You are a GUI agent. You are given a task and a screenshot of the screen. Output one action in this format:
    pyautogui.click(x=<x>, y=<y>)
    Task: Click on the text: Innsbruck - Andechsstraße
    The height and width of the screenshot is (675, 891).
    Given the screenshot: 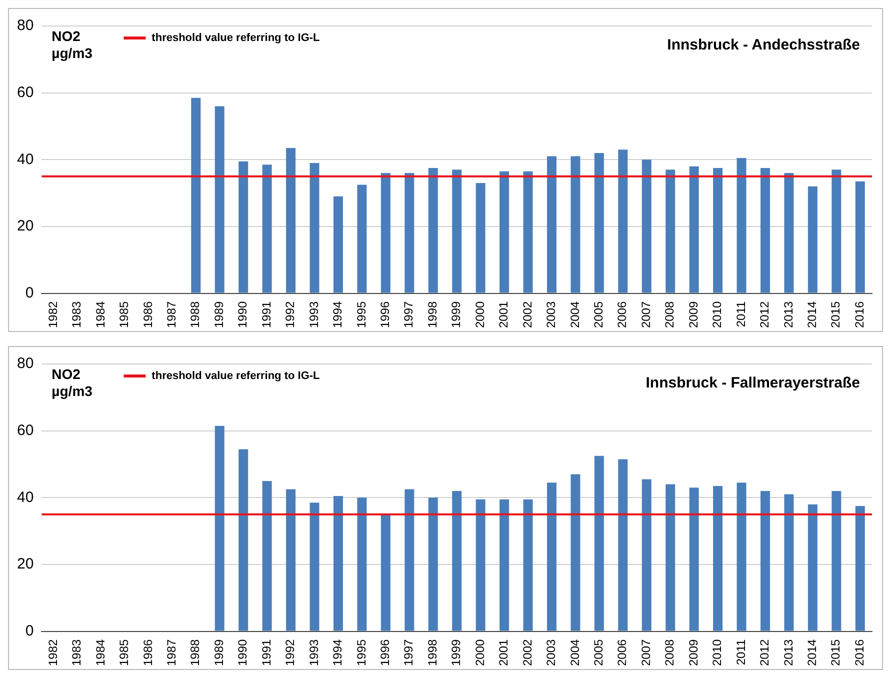 What is the action you would take?
    pyautogui.click(x=763, y=45)
    